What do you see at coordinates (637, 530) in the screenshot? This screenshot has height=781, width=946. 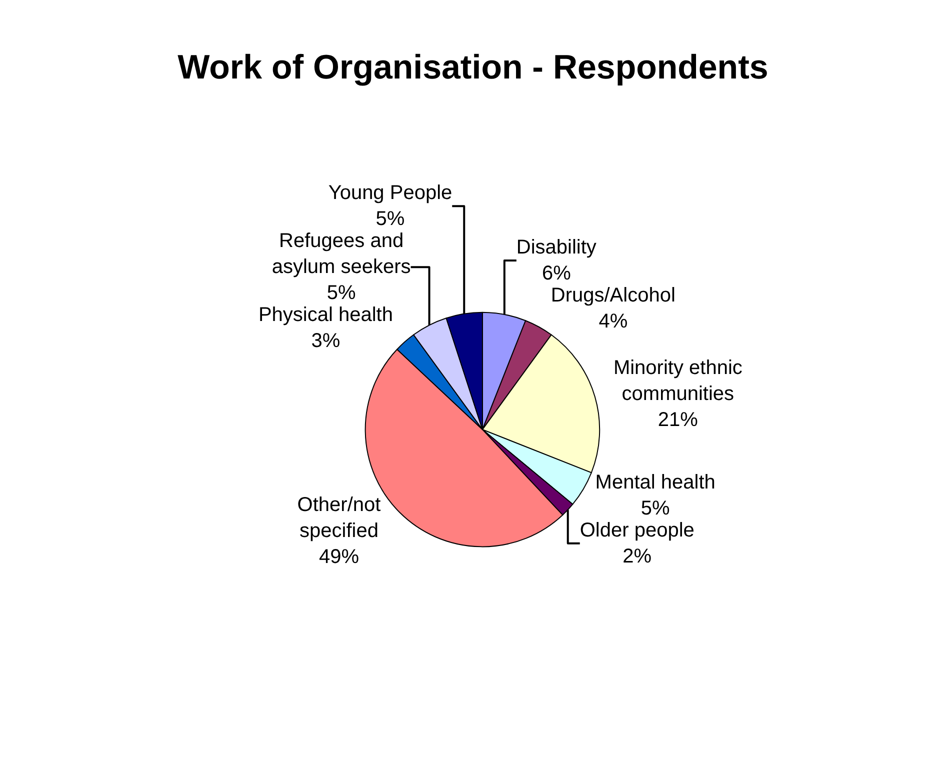 I see `slice-label: Older people` at bounding box center [637, 530].